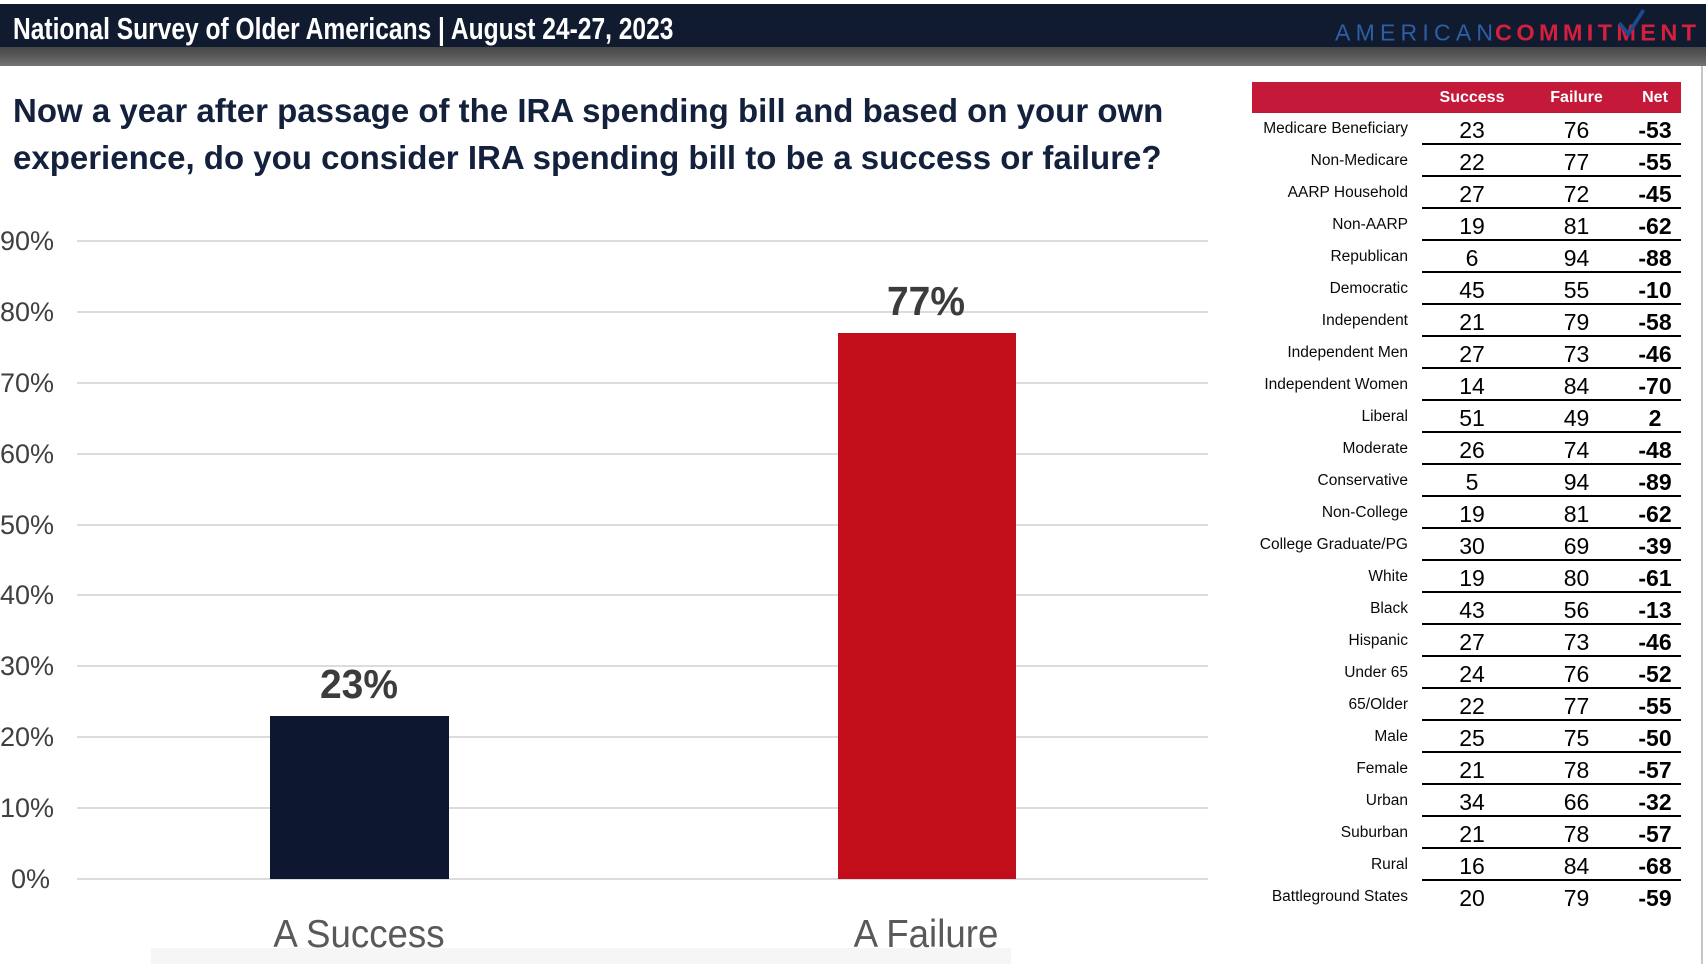 This screenshot has height=964, width=1706. What do you see at coordinates (1596, 33) in the screenshot?
I see `svg-text: COMMITMENT` at bounding box center [1596, 33].